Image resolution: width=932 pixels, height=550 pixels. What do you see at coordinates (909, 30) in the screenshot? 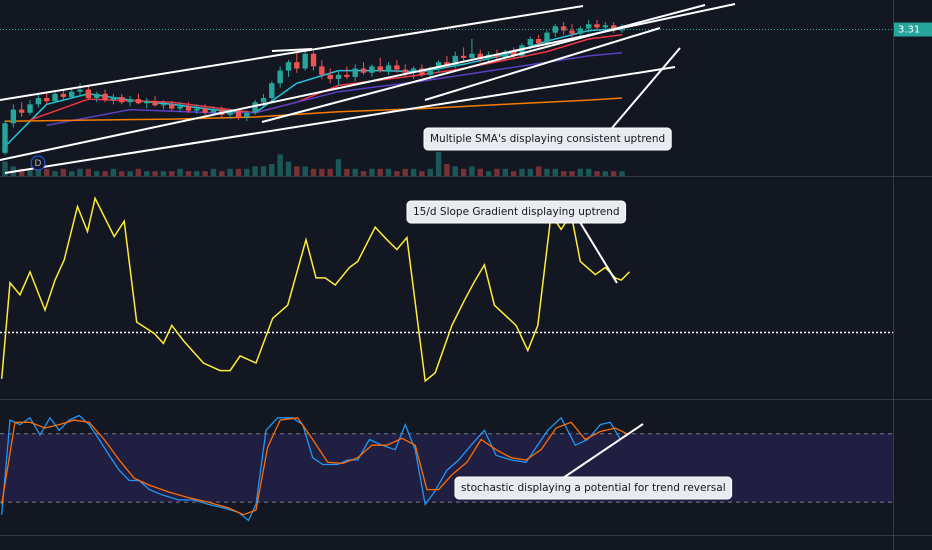
I see `last-price-label: 3.31` at bounding box center [909, 30].